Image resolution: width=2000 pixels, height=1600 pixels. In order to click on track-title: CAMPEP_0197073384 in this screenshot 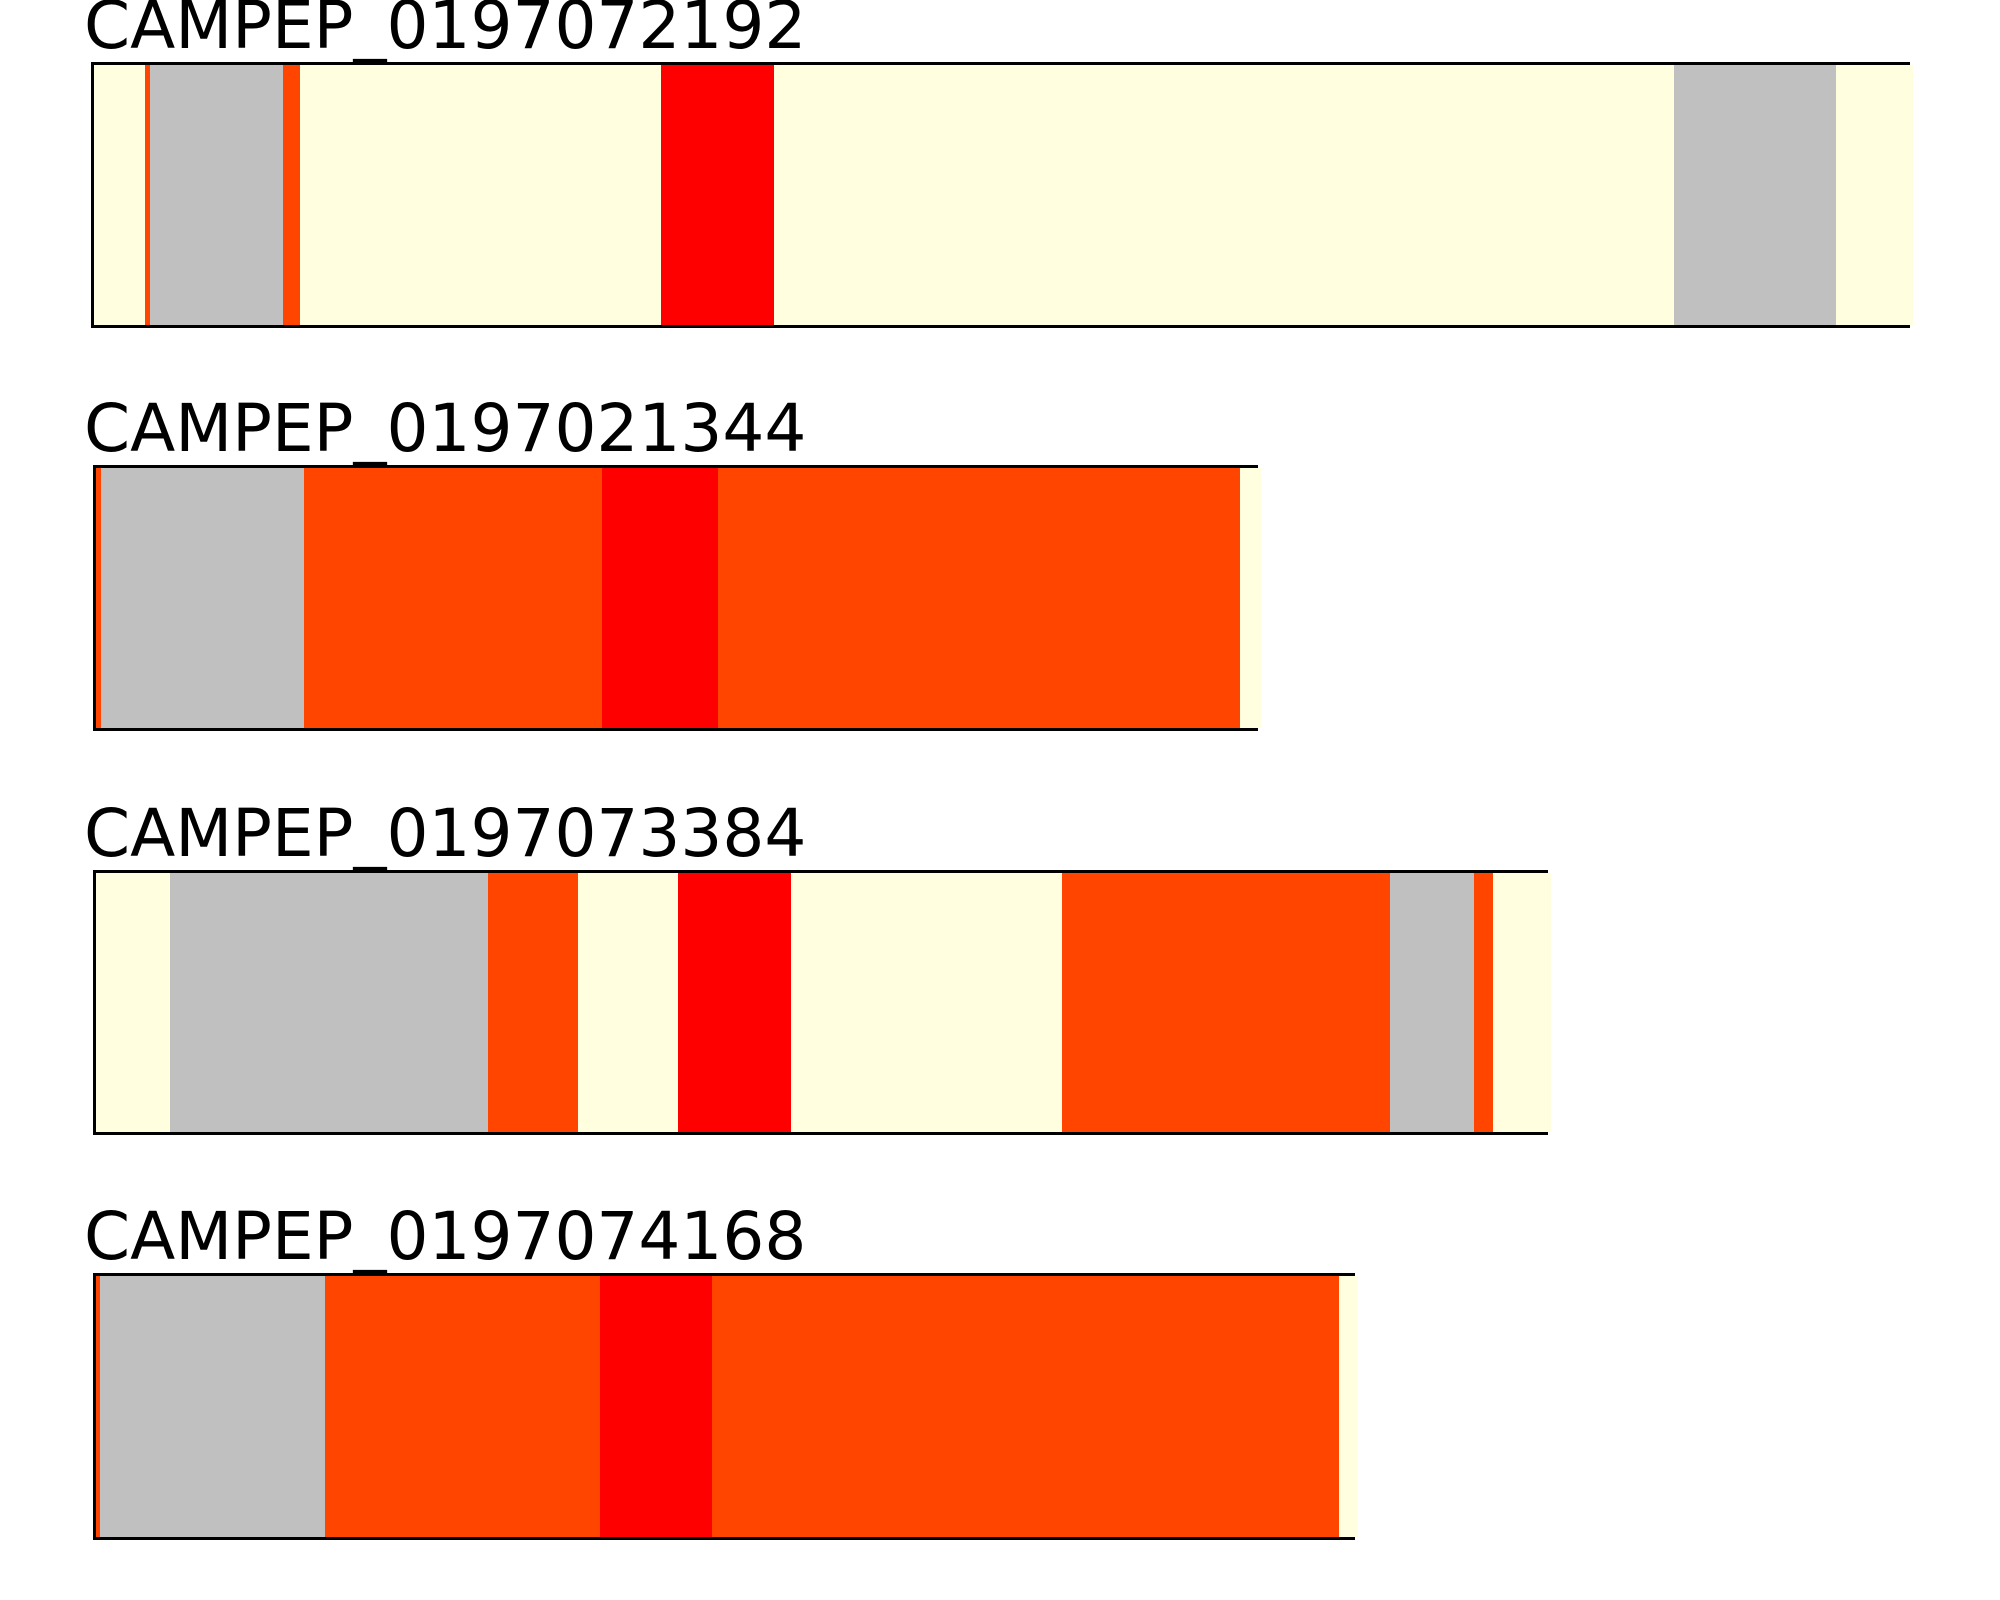, I will do `click(445, 833)`.